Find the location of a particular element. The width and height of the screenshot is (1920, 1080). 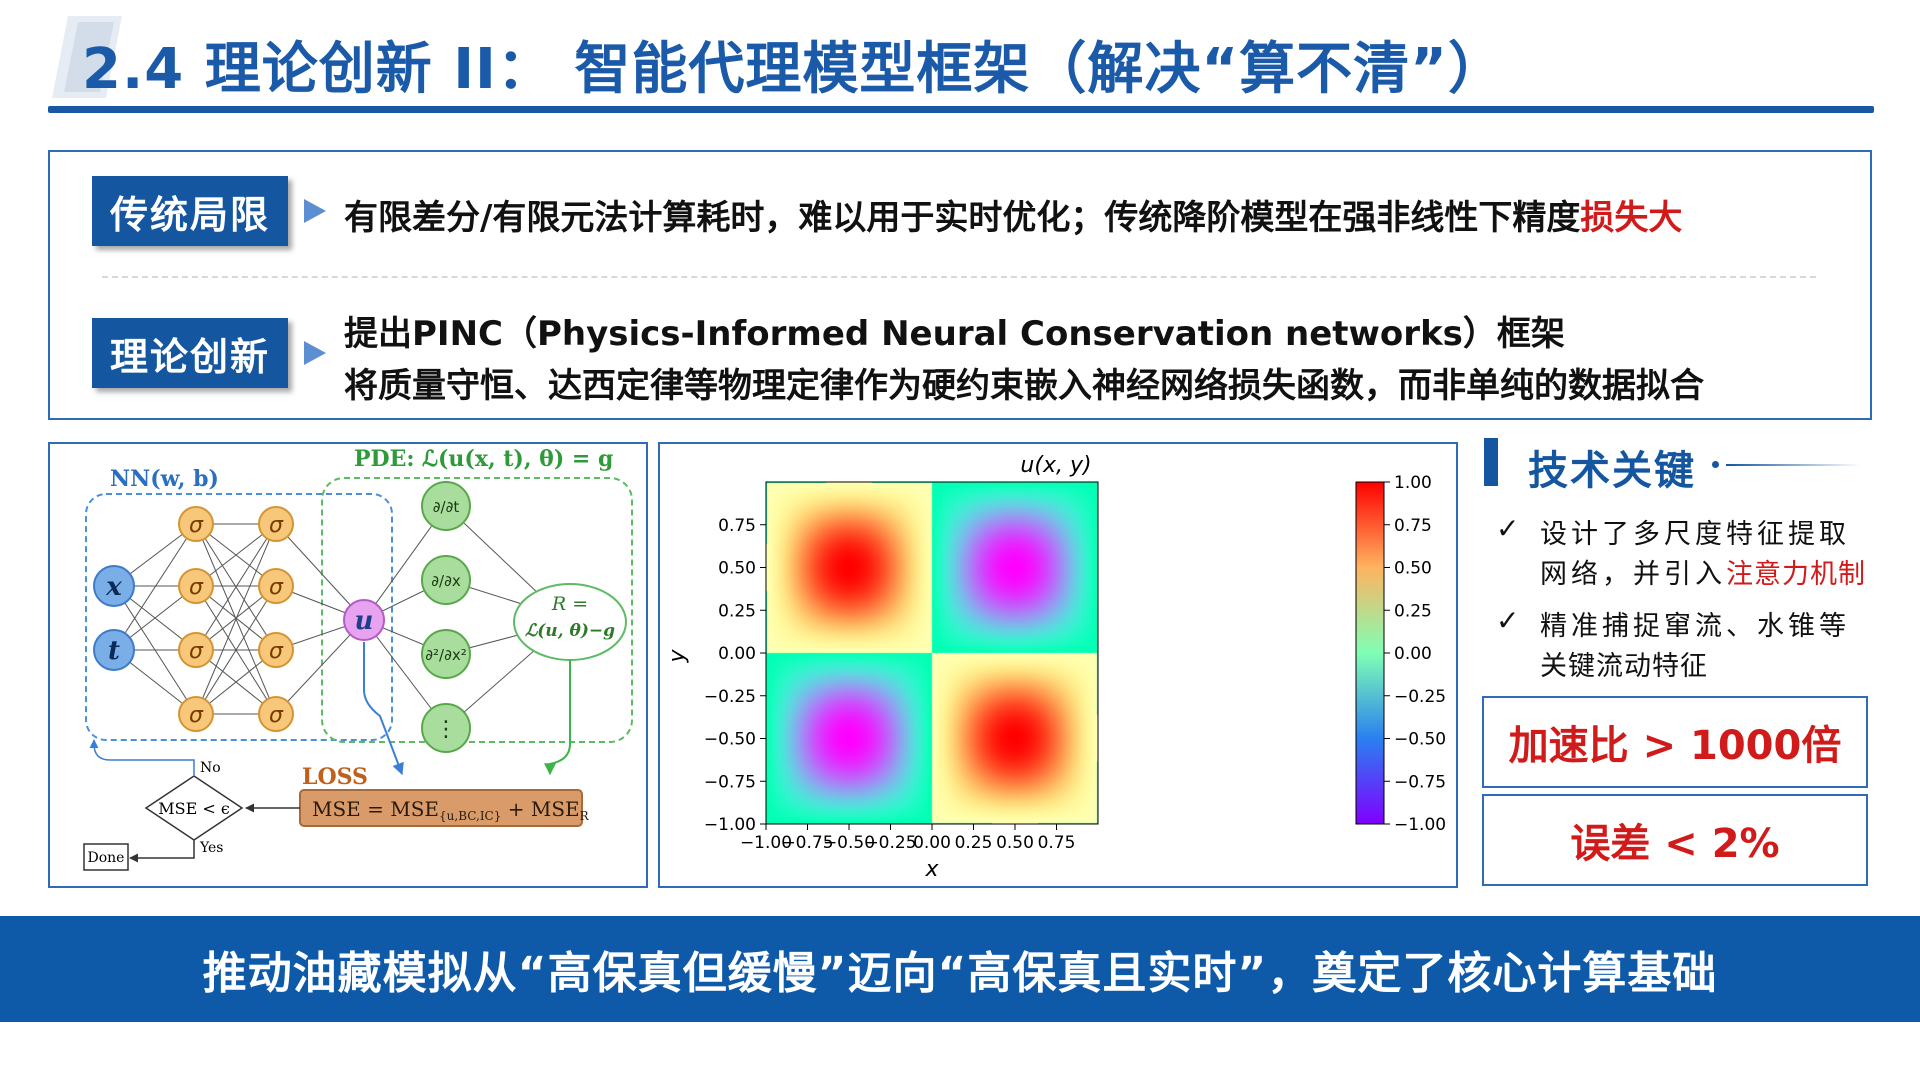

x-tick-label: −1.00 is located at coordinates (766, 843).